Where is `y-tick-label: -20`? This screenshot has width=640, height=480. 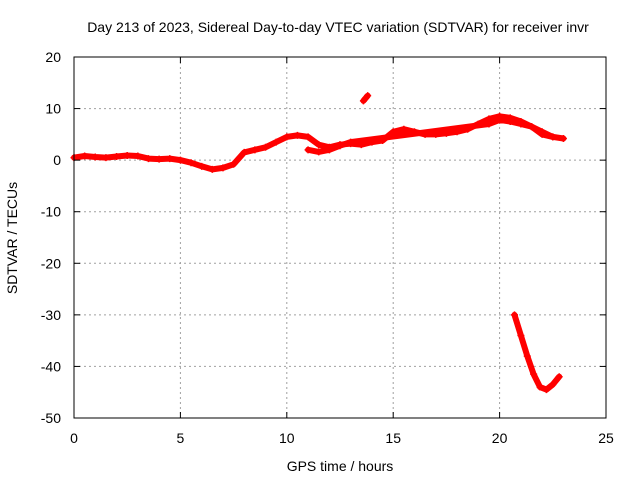
y-tick-label: -20 is located at coordinates (51, 263).